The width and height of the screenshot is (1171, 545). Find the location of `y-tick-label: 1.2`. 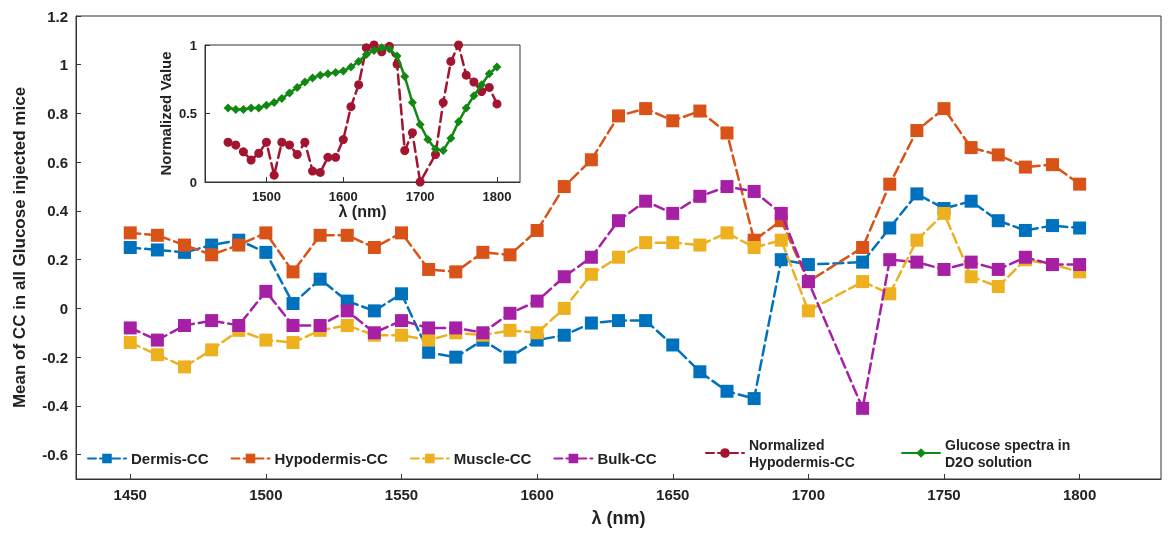

y-tick-label: 1.2 is located at coordinates (57, 16).